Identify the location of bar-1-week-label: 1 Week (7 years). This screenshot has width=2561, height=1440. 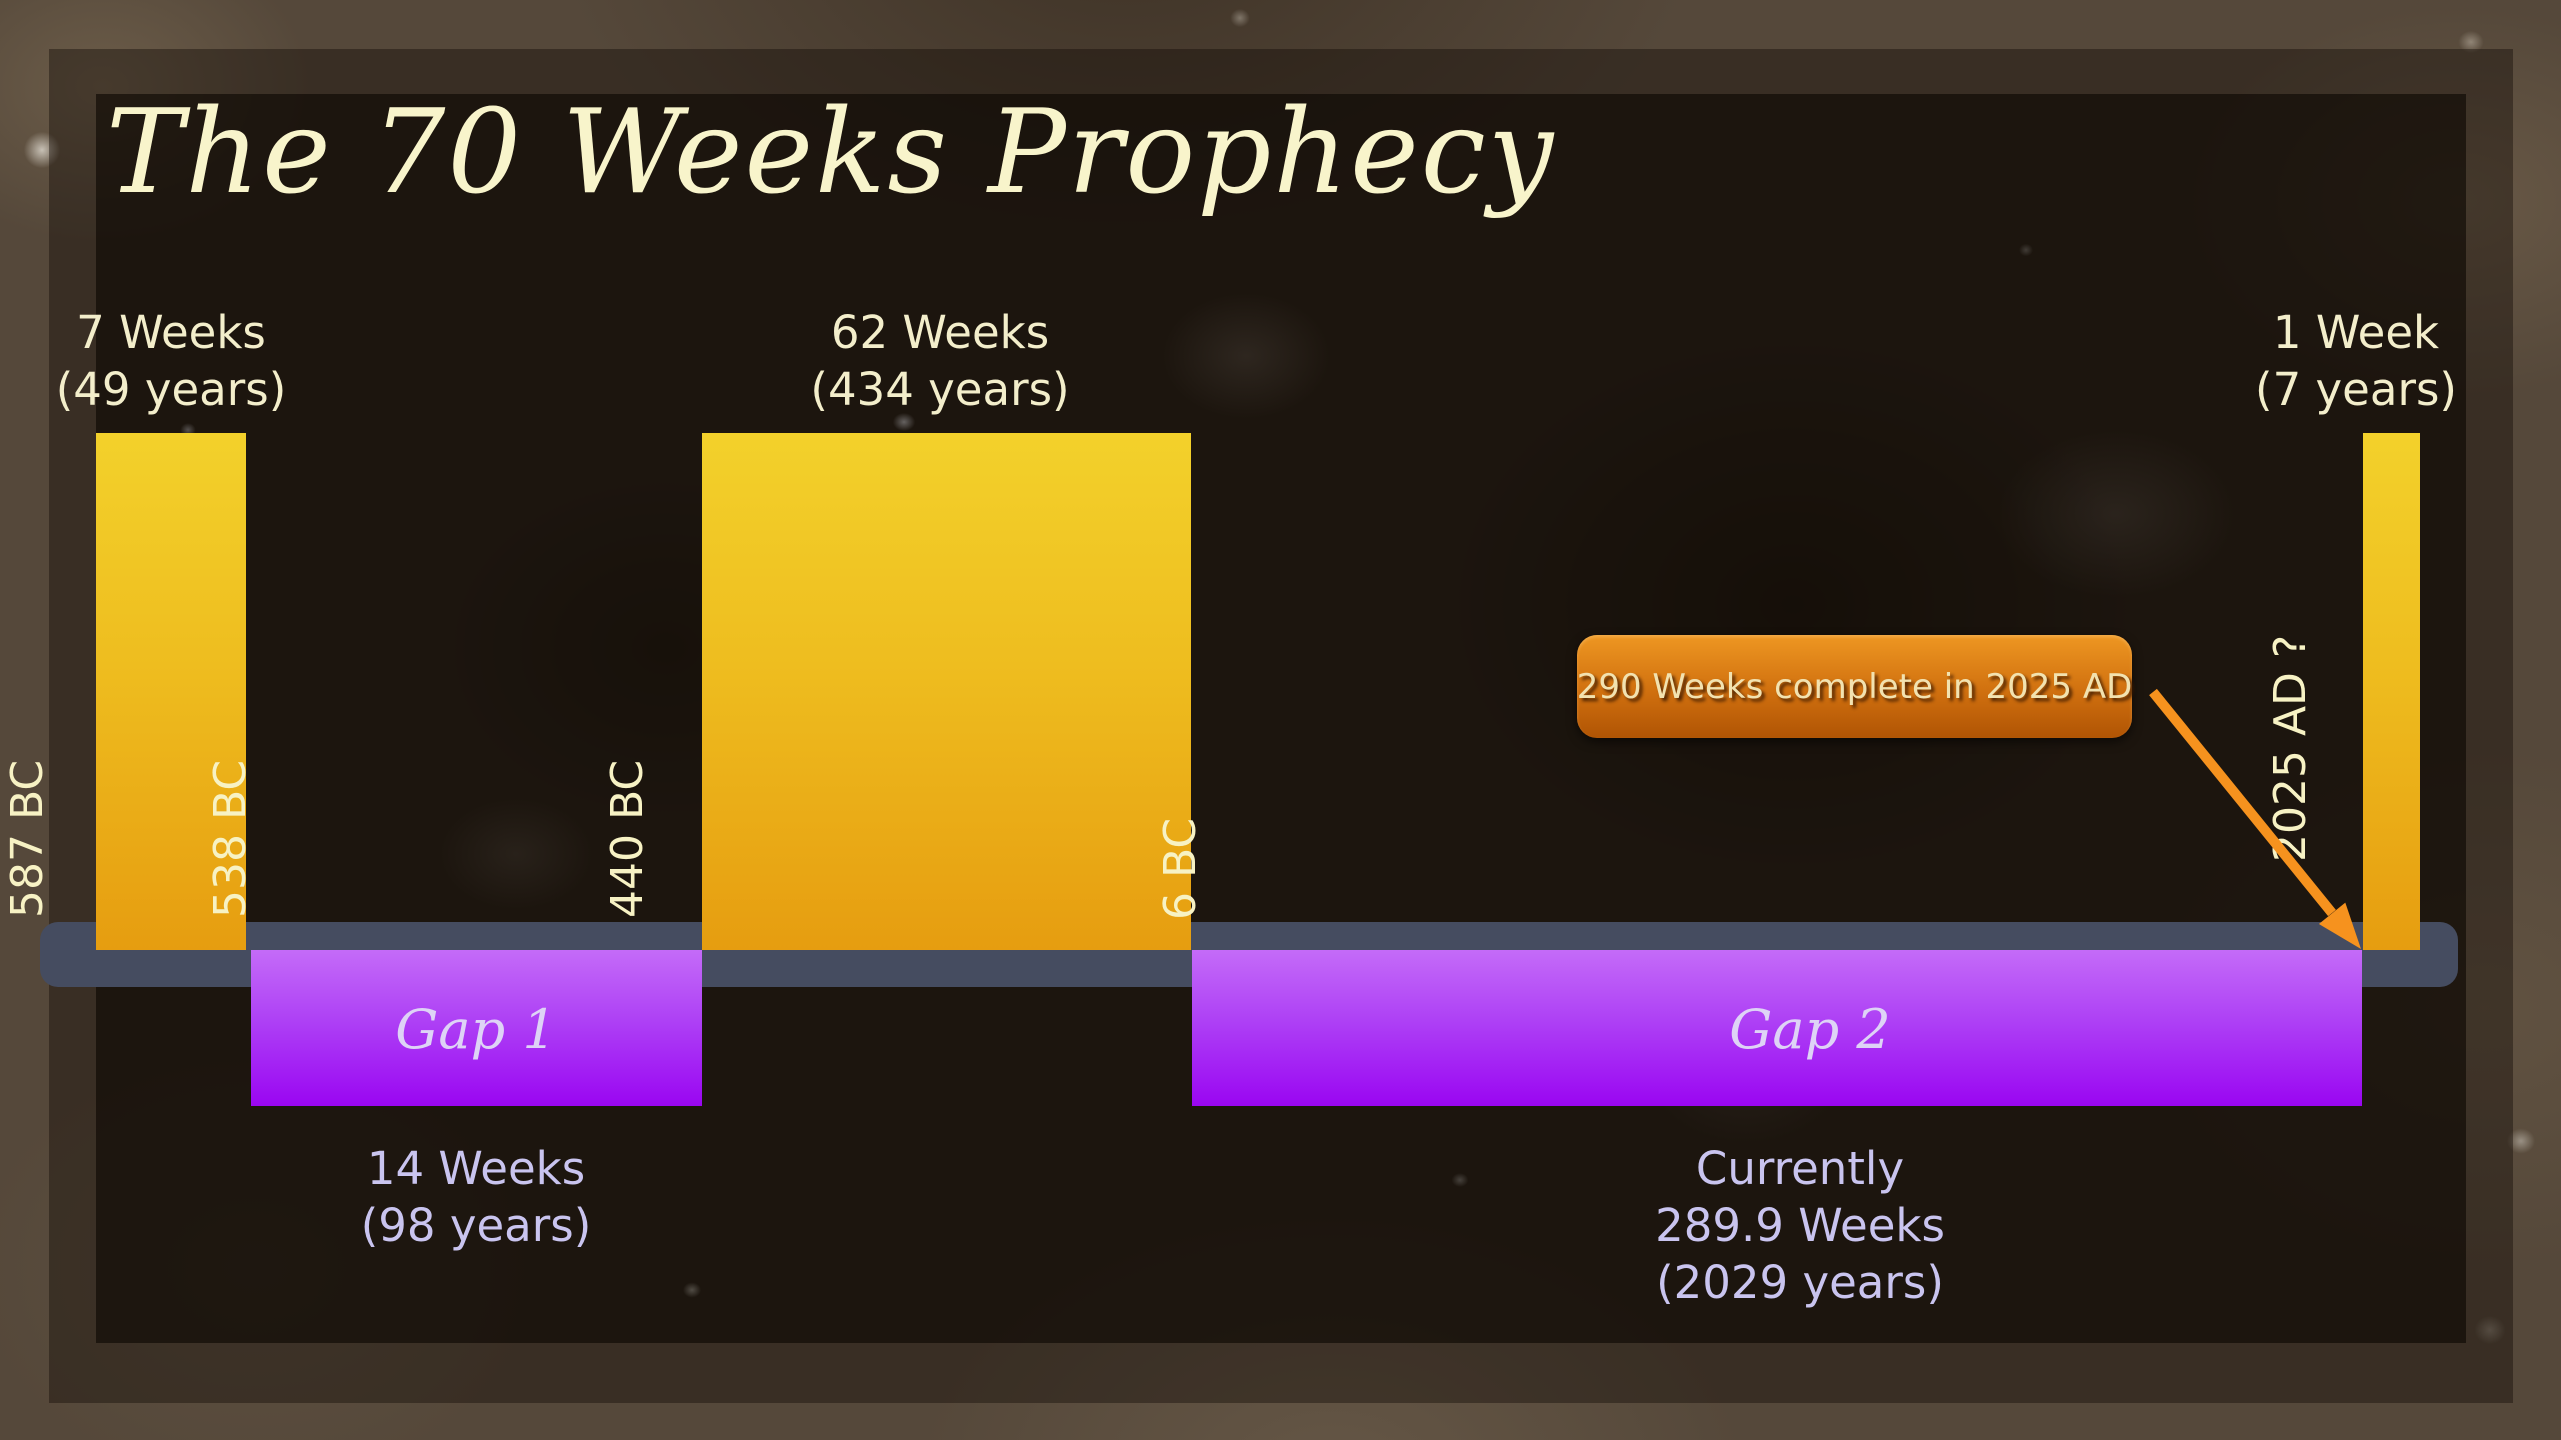
(2356, 361).